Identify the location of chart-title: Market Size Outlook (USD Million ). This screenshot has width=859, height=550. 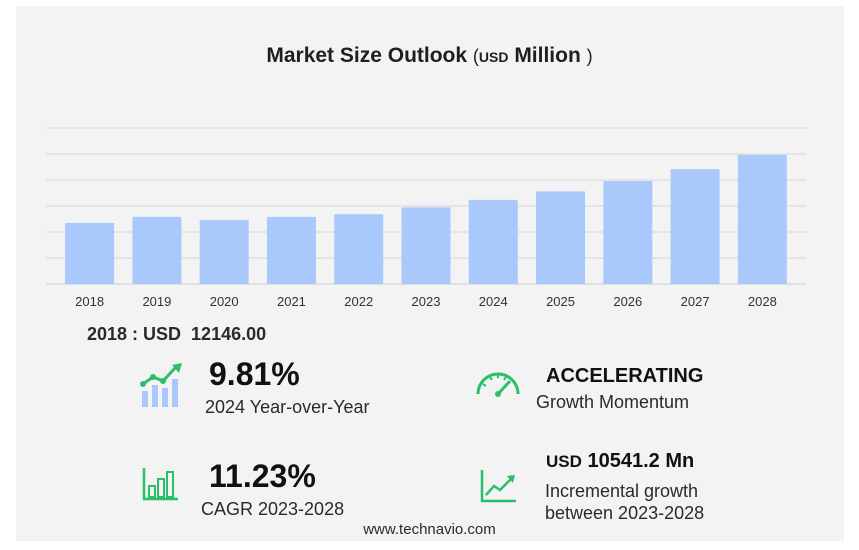
(429, 56).